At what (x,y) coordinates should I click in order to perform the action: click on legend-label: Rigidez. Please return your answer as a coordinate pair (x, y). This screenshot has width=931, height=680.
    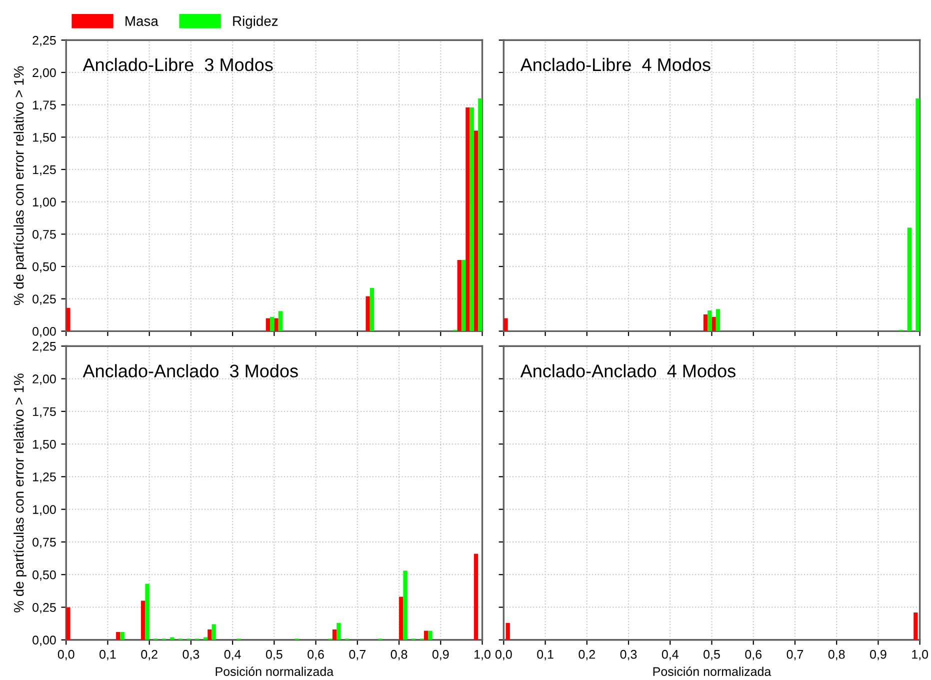
    Looking at the image, I should click on (255, 22).